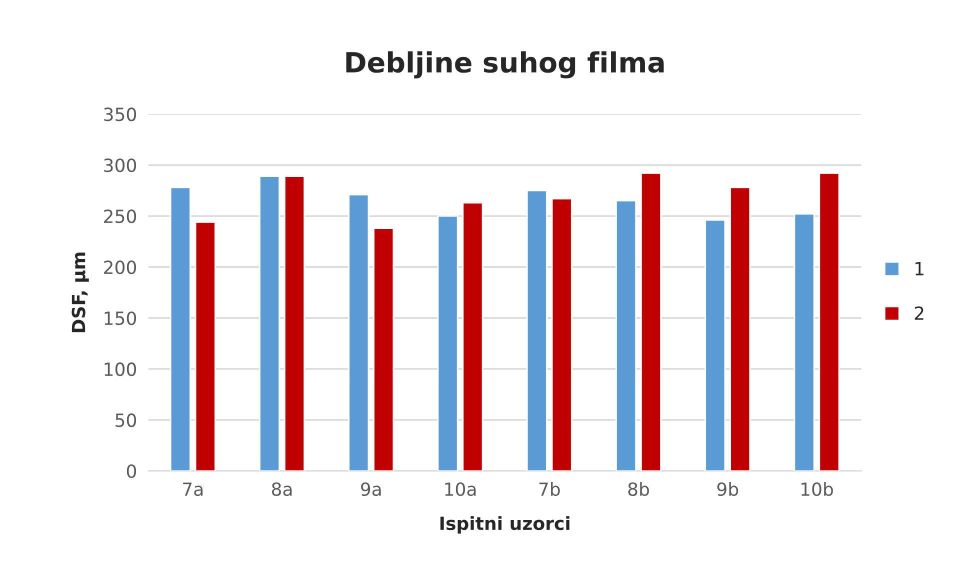  What do you see at coordinates (920, 269) in the screenshot?
I see `legend-label: 1` at bounding box center [920, 269].